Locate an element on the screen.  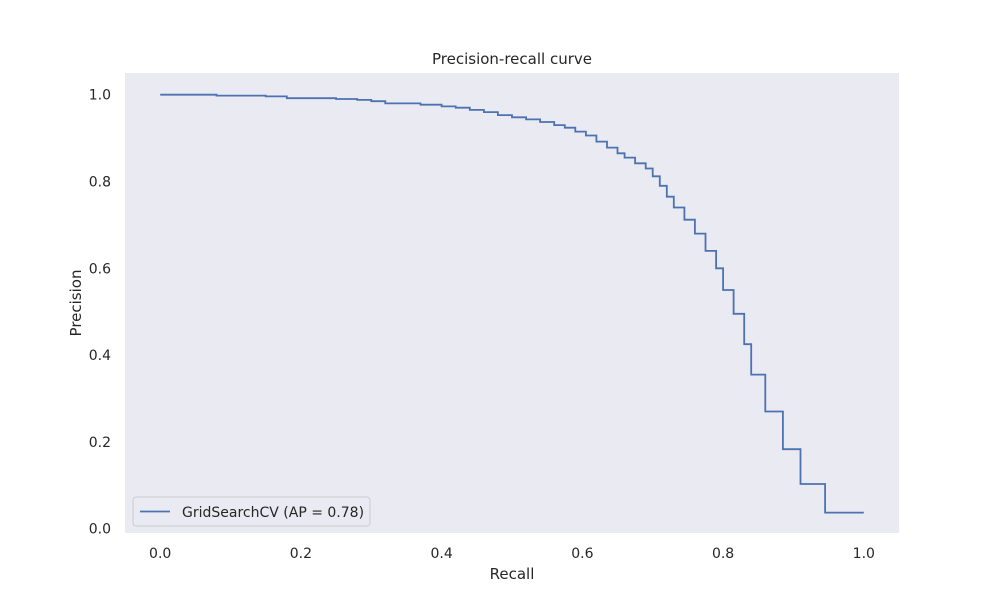
x-tick-label: 0.6 is located at coordinates (582, 554).